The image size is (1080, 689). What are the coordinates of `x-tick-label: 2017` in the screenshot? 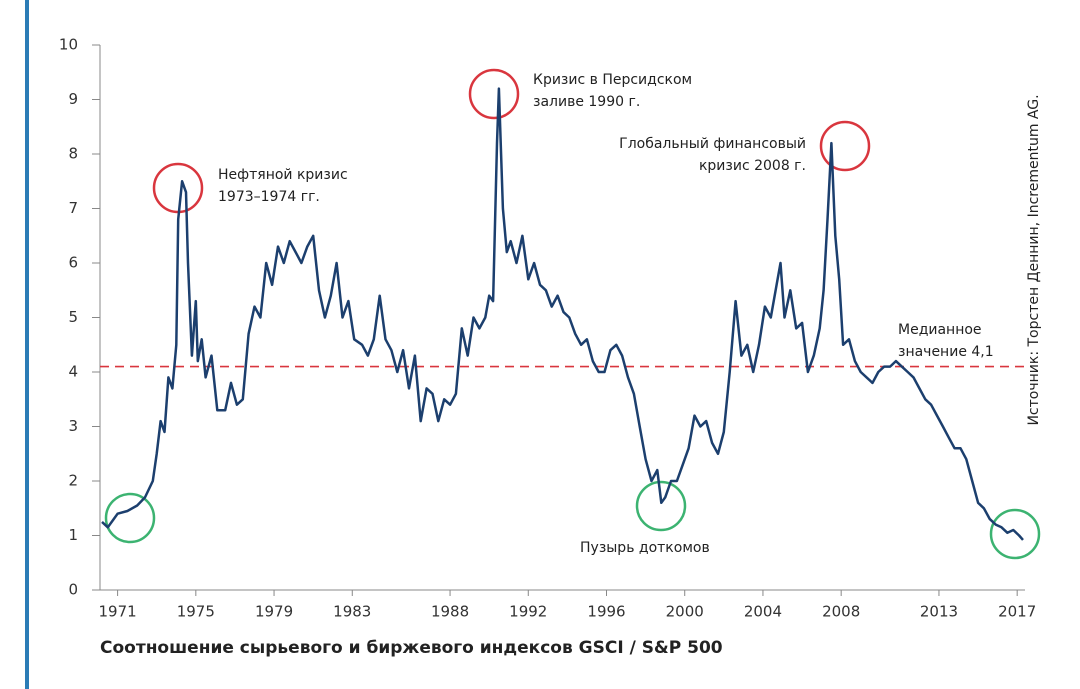 It's located at (1017, 612).